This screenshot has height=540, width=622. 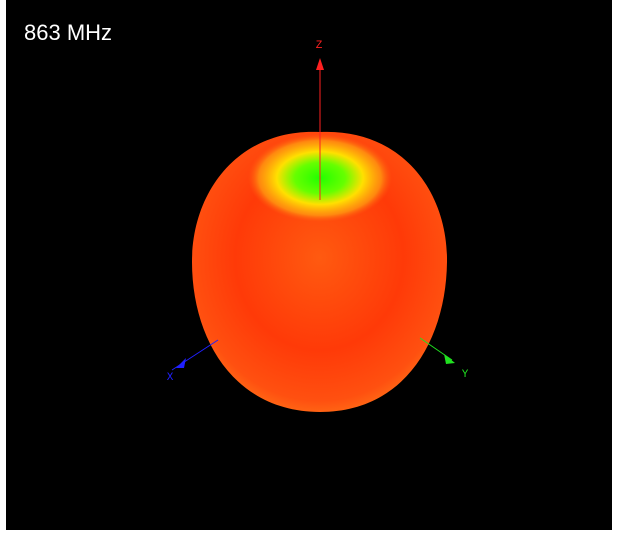 What do you see at coordinates (465, 375) in the screenshot?
I see `y-axis-label: Y` at bounding box center [465, 375].